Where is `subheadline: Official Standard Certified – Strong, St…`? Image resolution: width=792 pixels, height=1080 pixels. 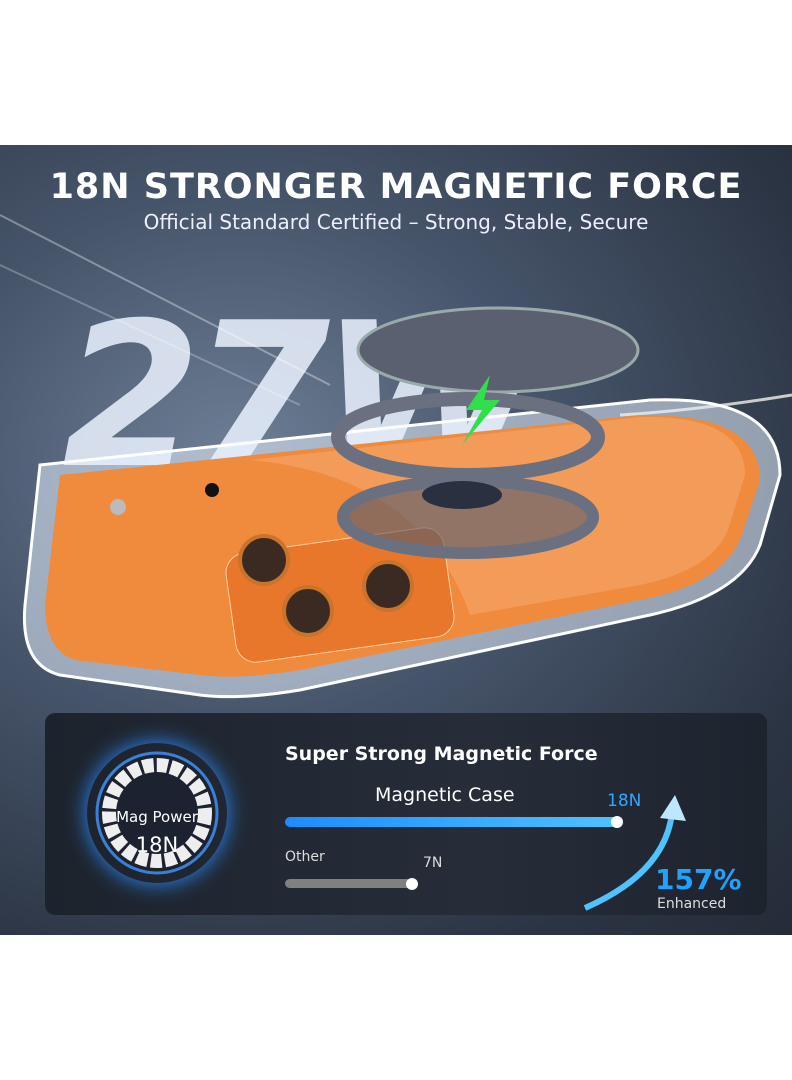
subheadline: Official Standard Certified – Strong, St… is located at coordinates (396, 222).